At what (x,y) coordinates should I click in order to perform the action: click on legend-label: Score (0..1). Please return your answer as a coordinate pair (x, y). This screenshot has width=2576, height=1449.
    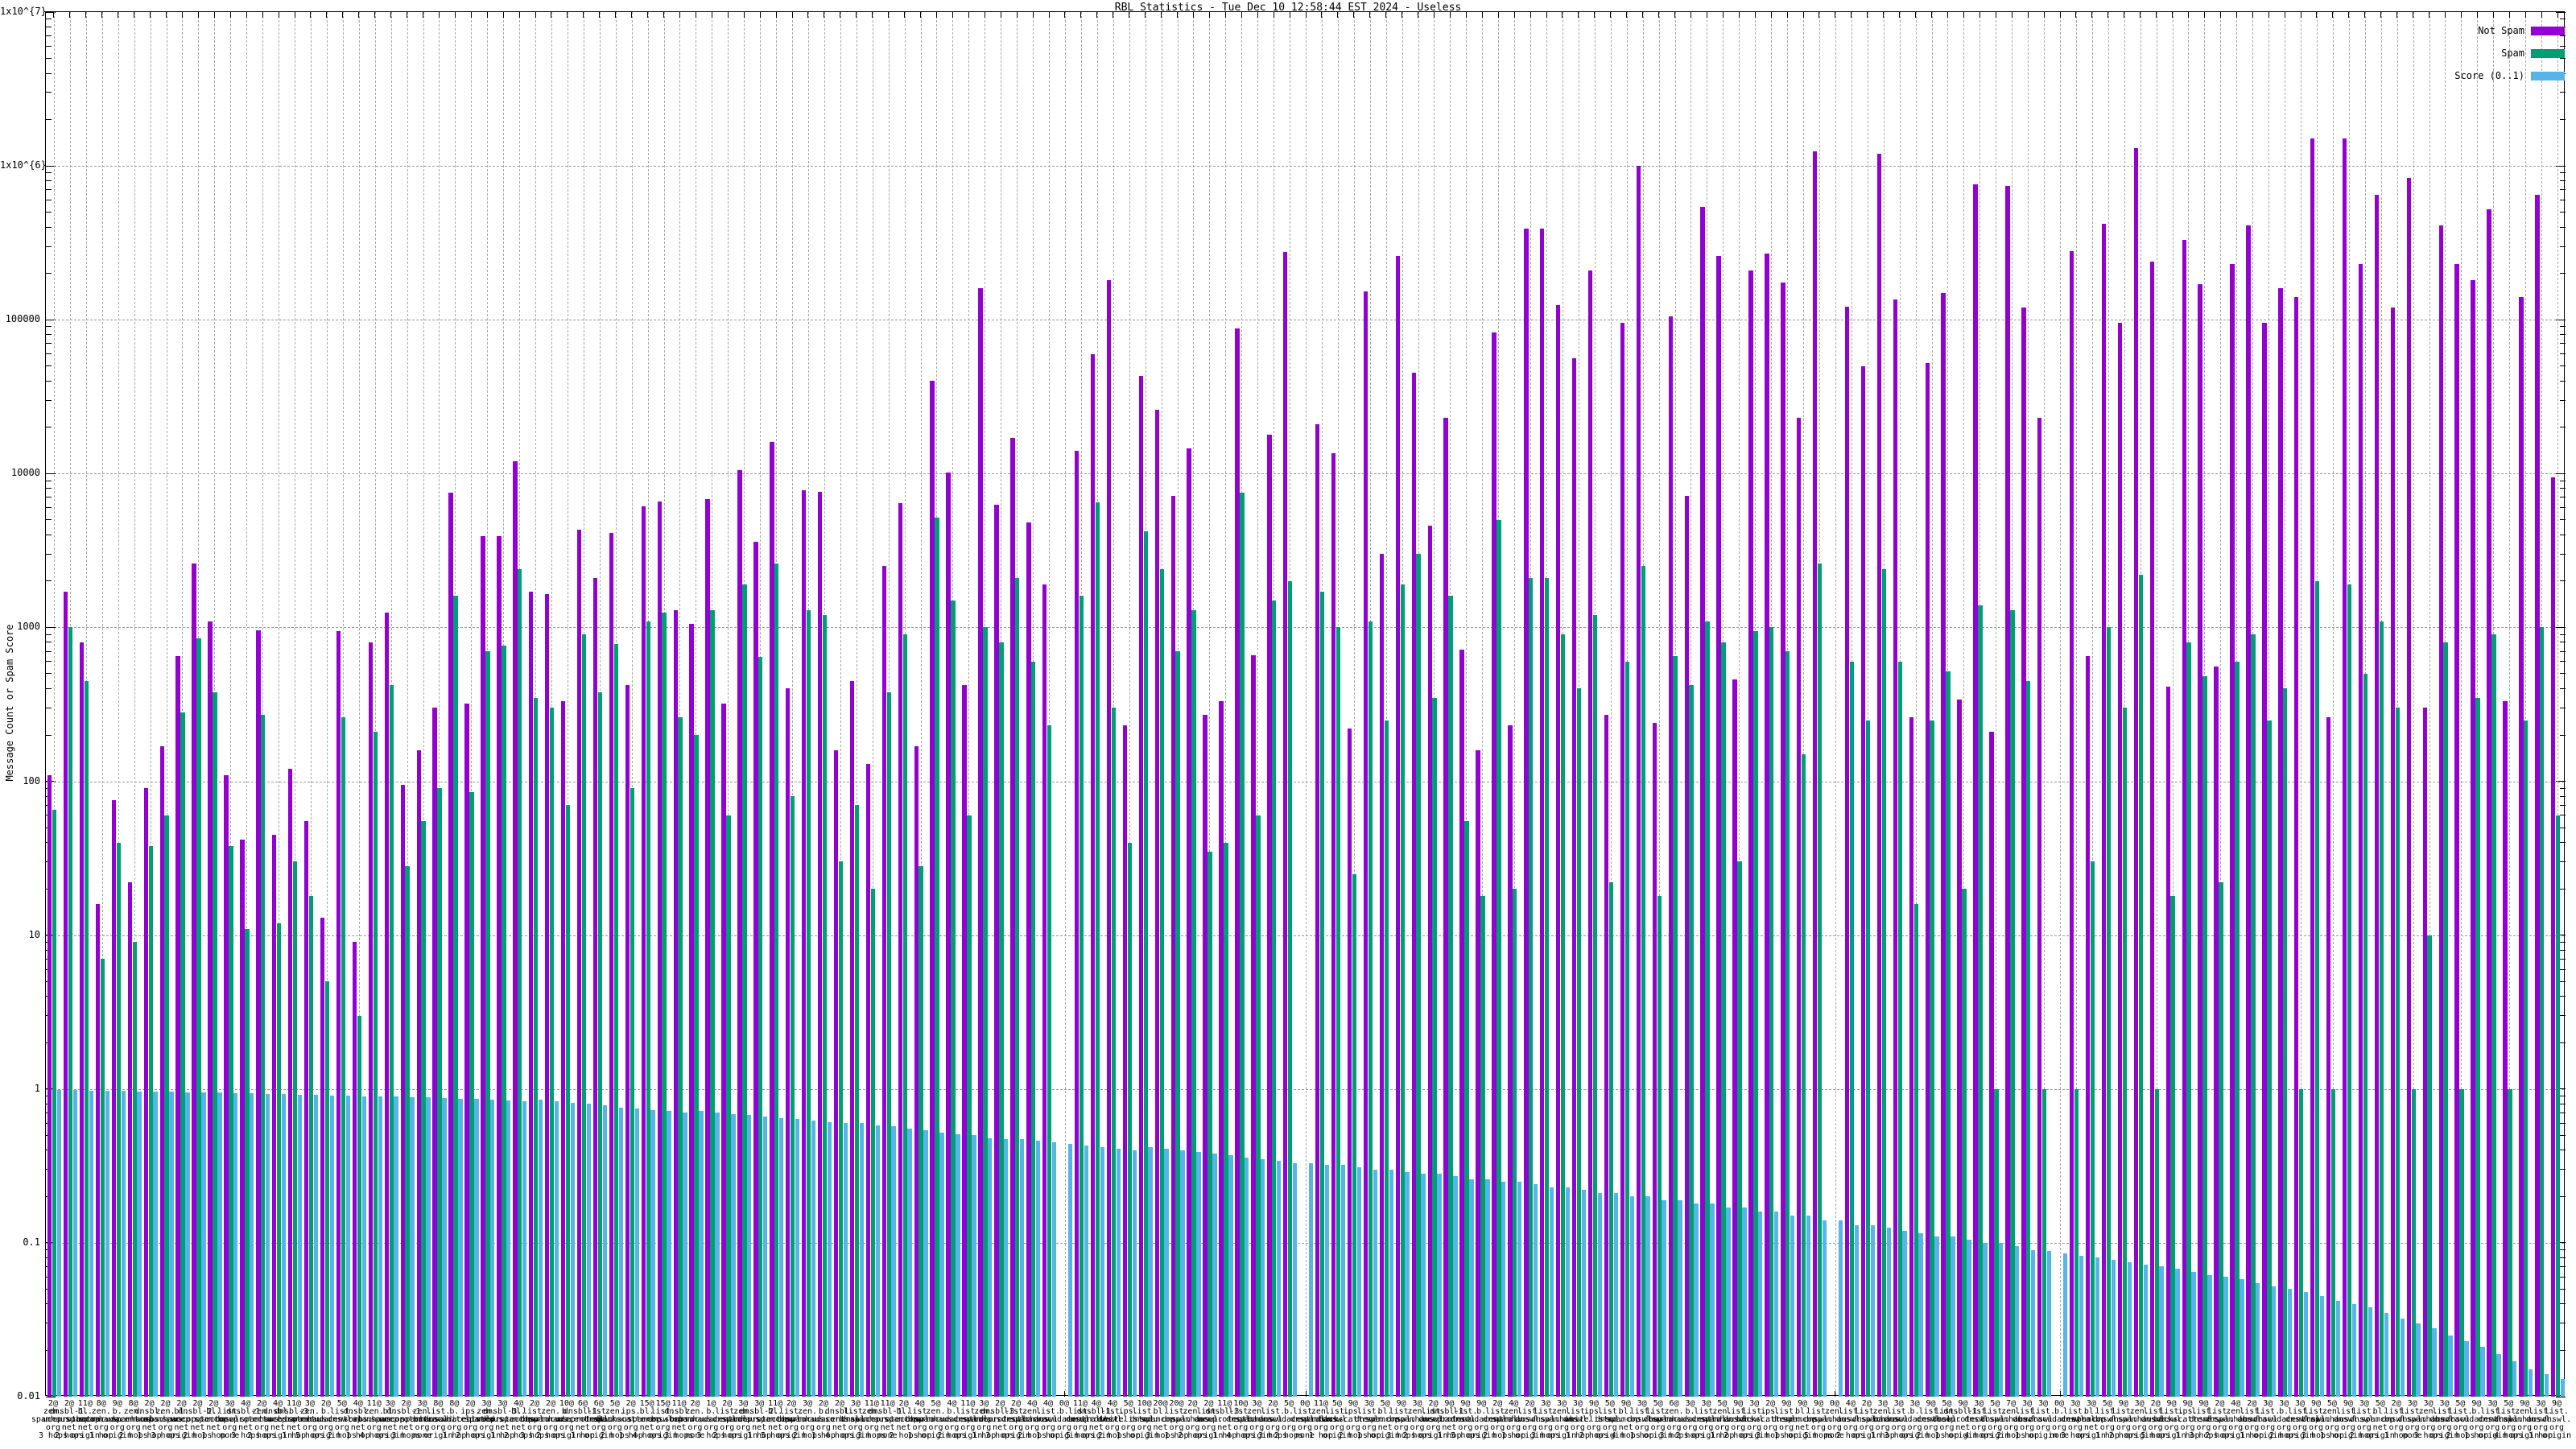
    Looking at the image, I should click on (2489, 75).